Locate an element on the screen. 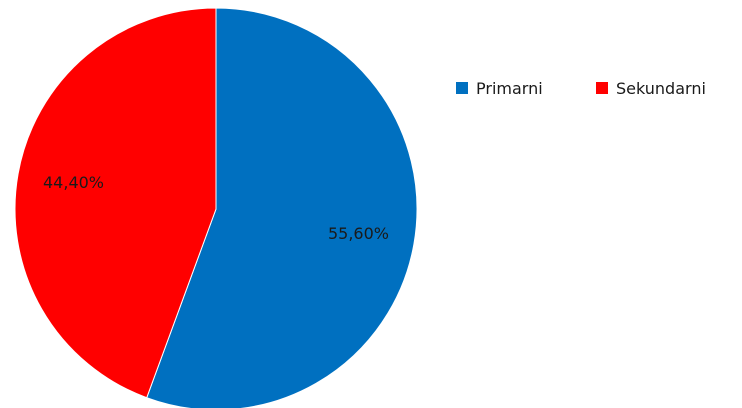 The width and height of the screenshot is (742, 408). legend-item-primarni: Primarni is located at coordinates (499, 88).